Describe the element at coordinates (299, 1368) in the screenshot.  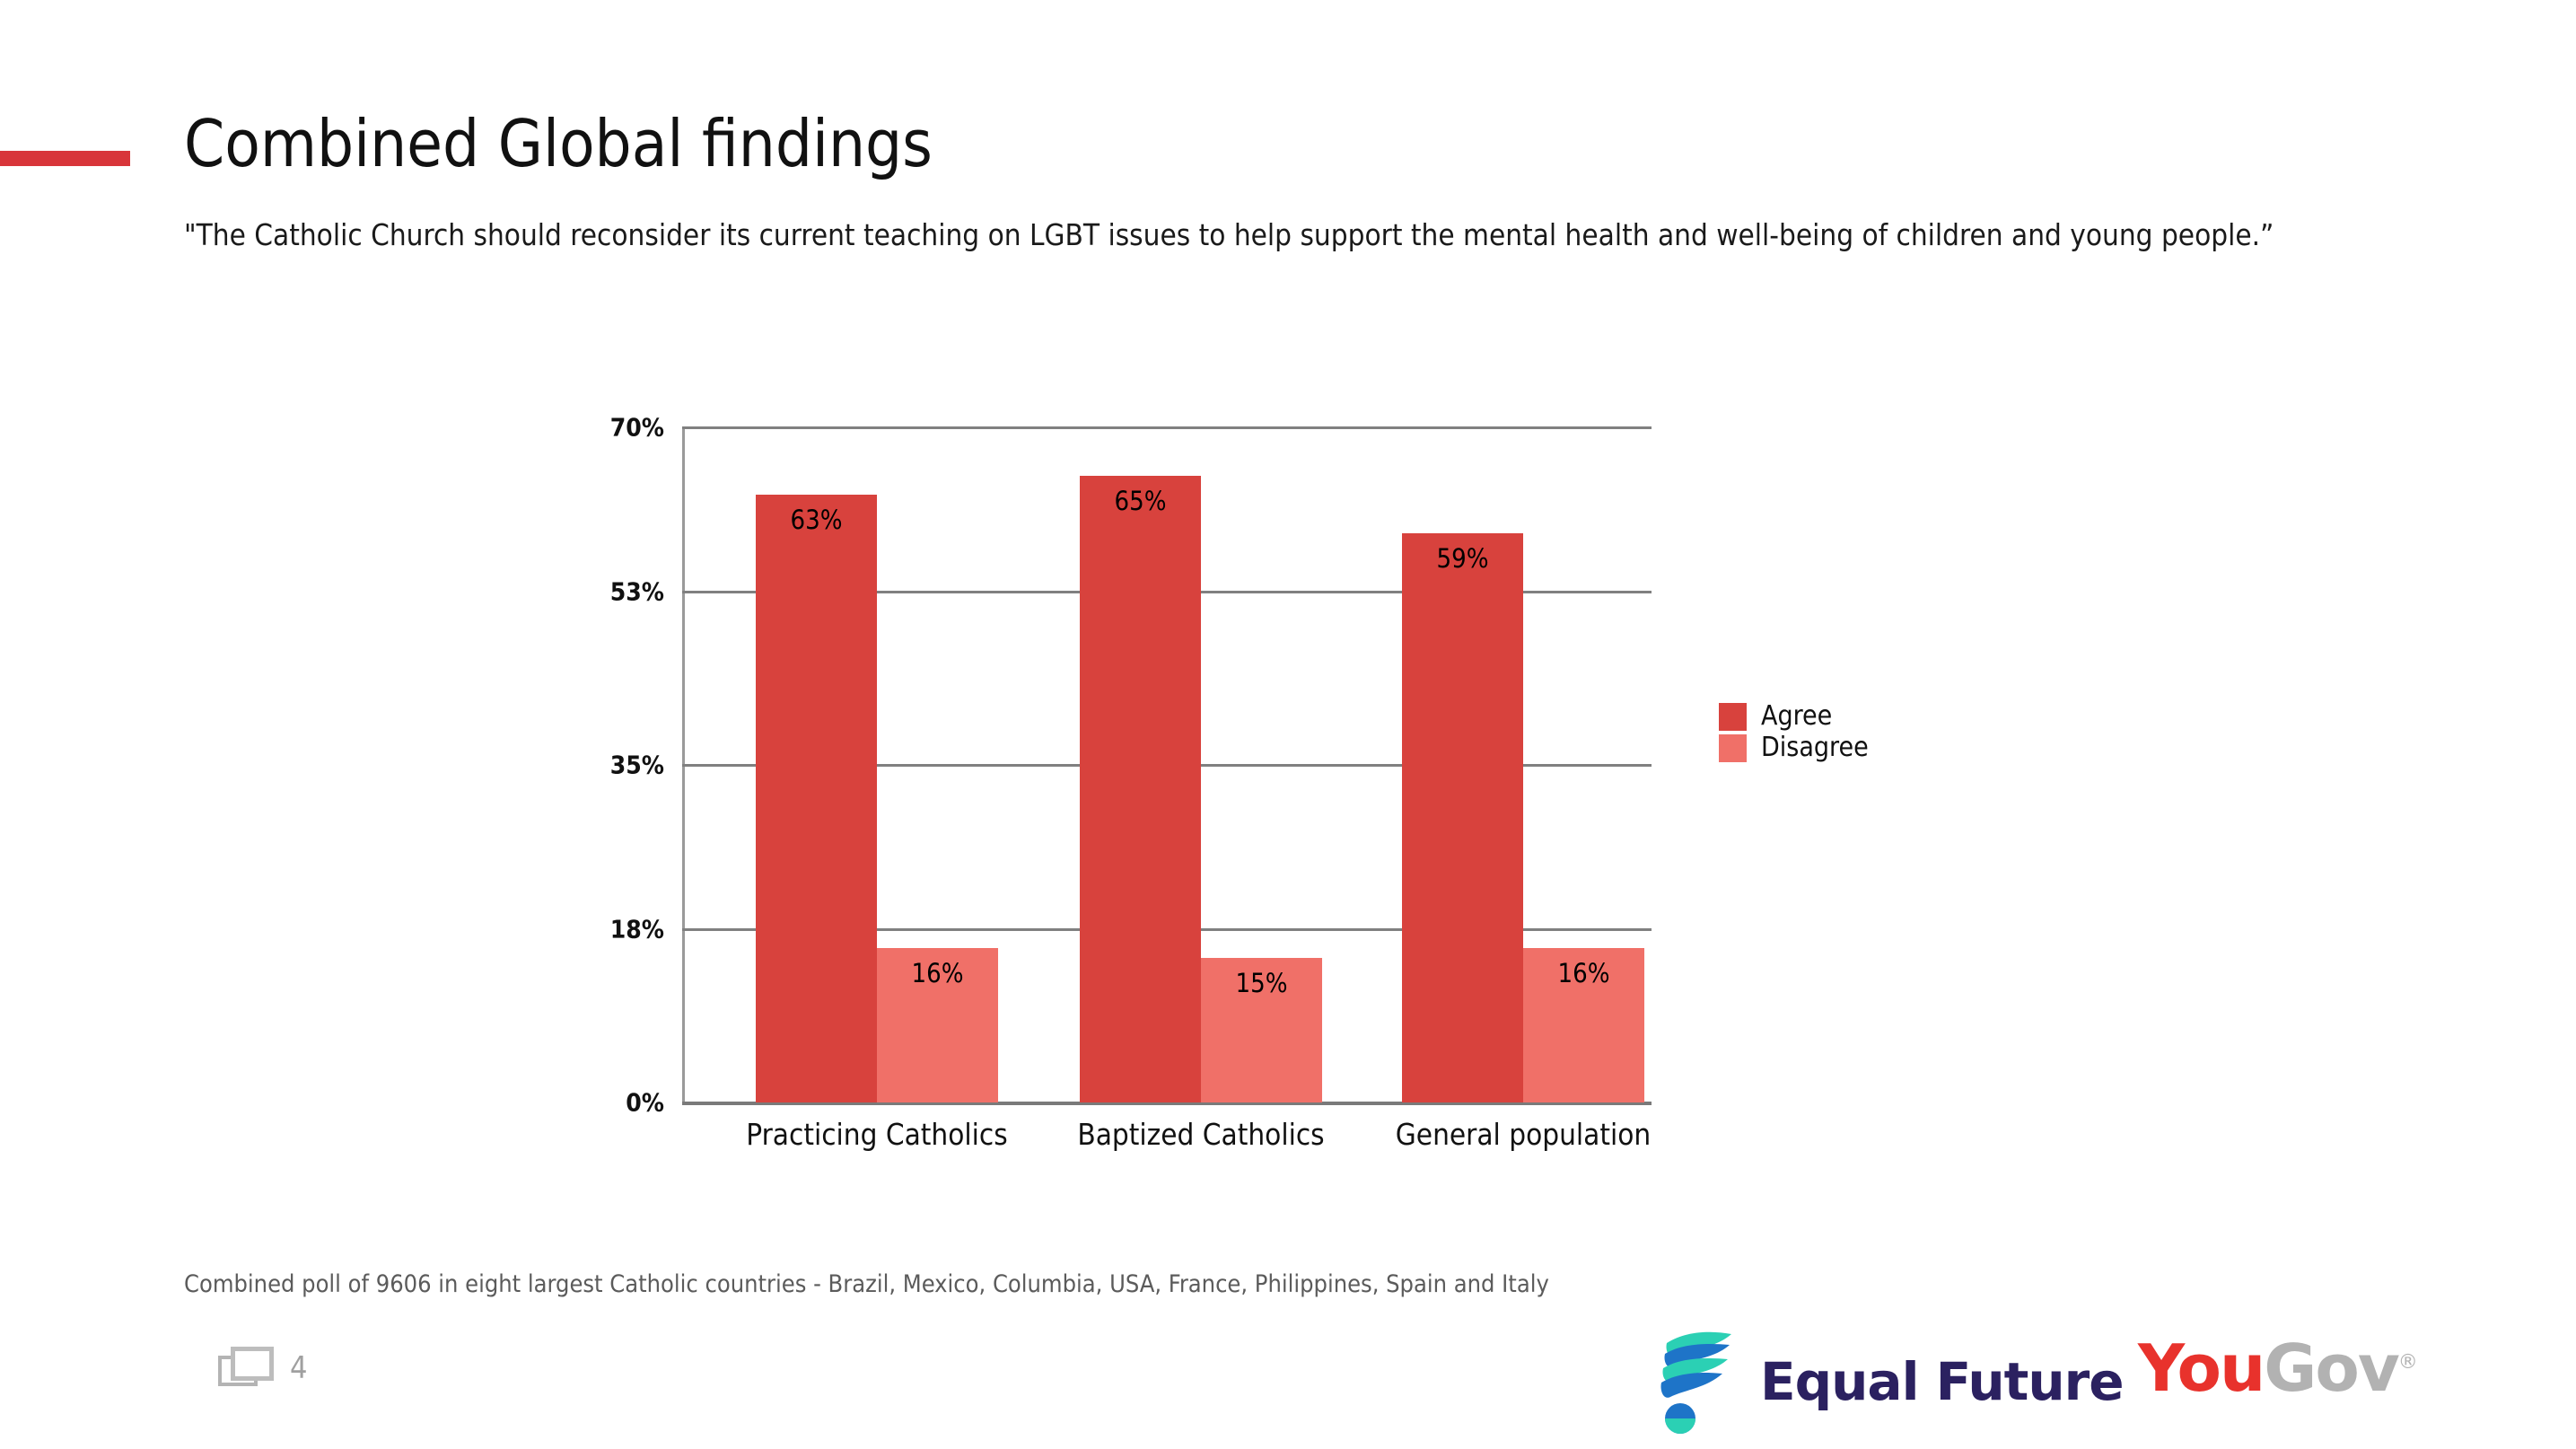
I see `slide-number: 4` at that location.